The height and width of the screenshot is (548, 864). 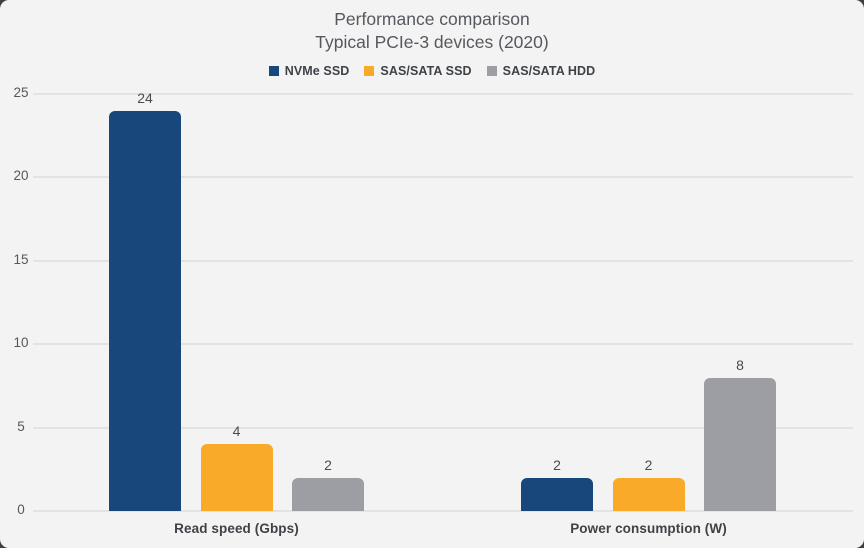 What do you see at coordinates (145, 310) in the screenshot?
I see `bar-nvme-ssd-read-speed-gbps` at bounding box center [145, 310].